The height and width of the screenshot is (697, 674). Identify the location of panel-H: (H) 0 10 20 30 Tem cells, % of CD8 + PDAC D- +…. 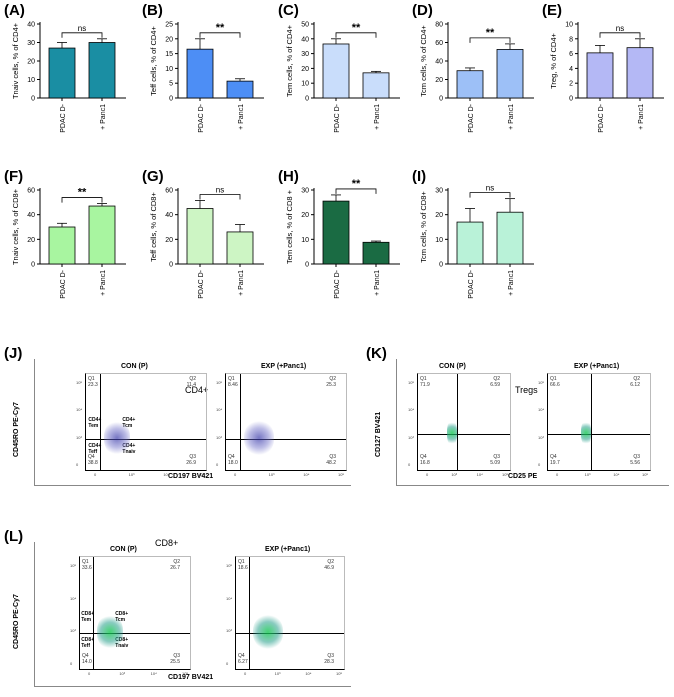
(343, 239).